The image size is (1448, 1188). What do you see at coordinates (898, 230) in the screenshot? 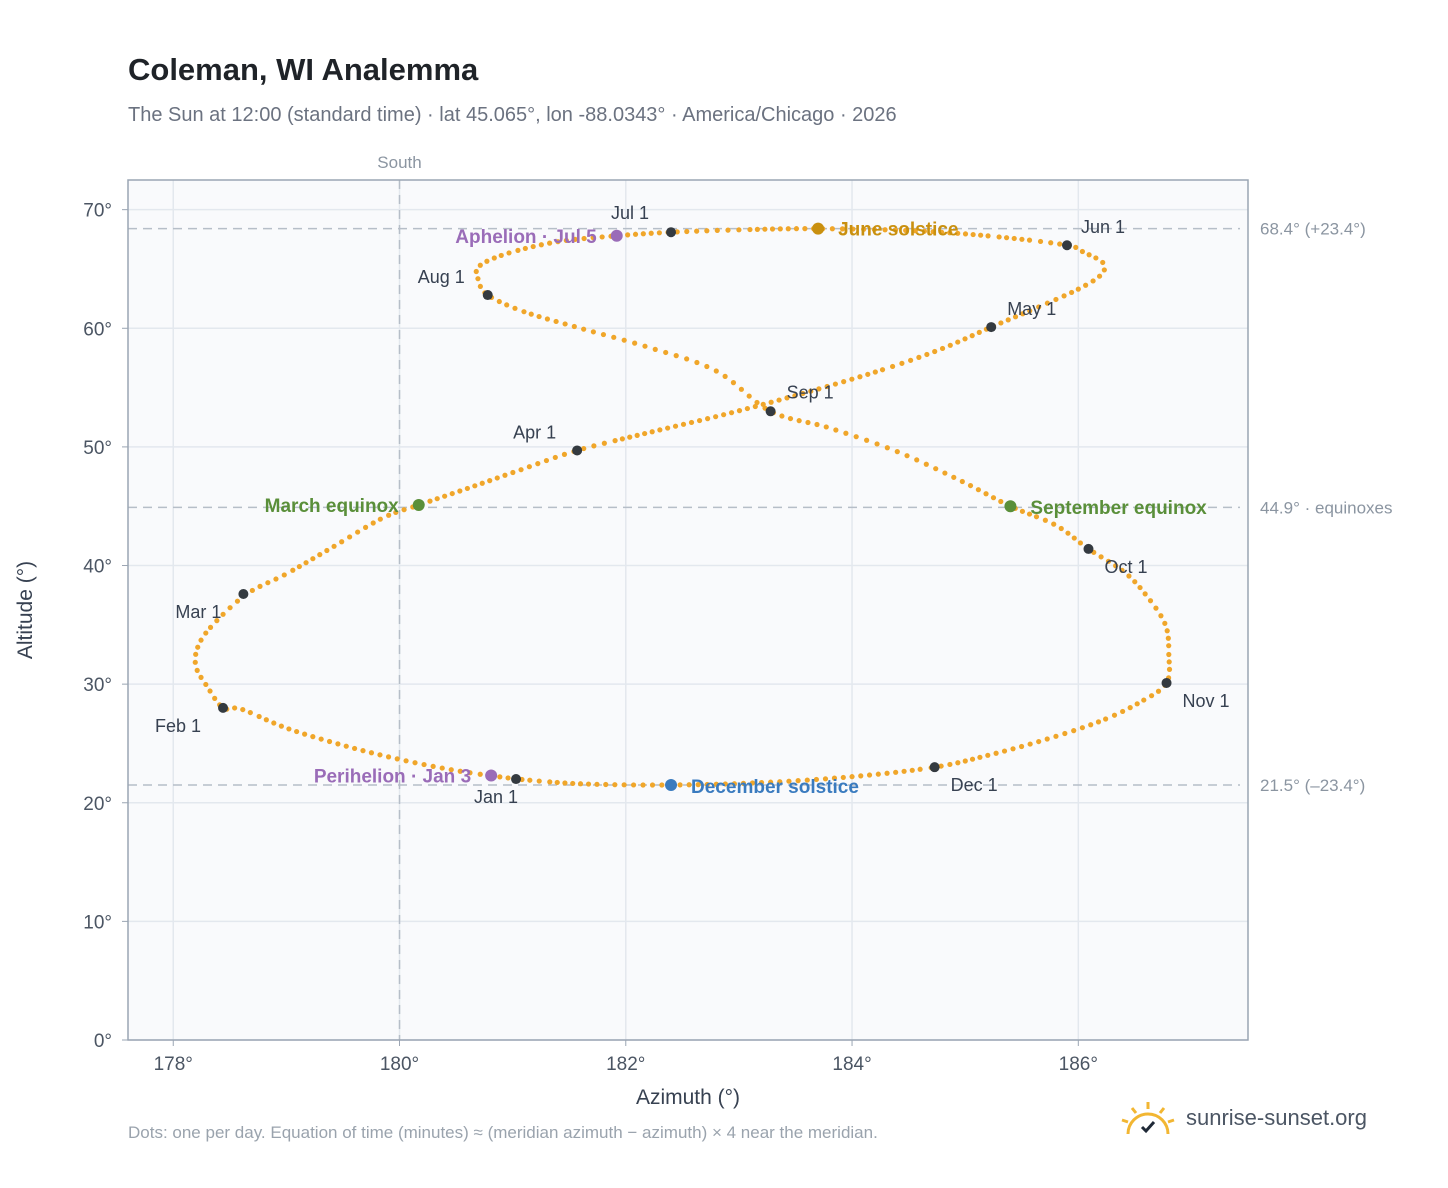
I see `event-label: June solstice` at bounding box center [898, 230].